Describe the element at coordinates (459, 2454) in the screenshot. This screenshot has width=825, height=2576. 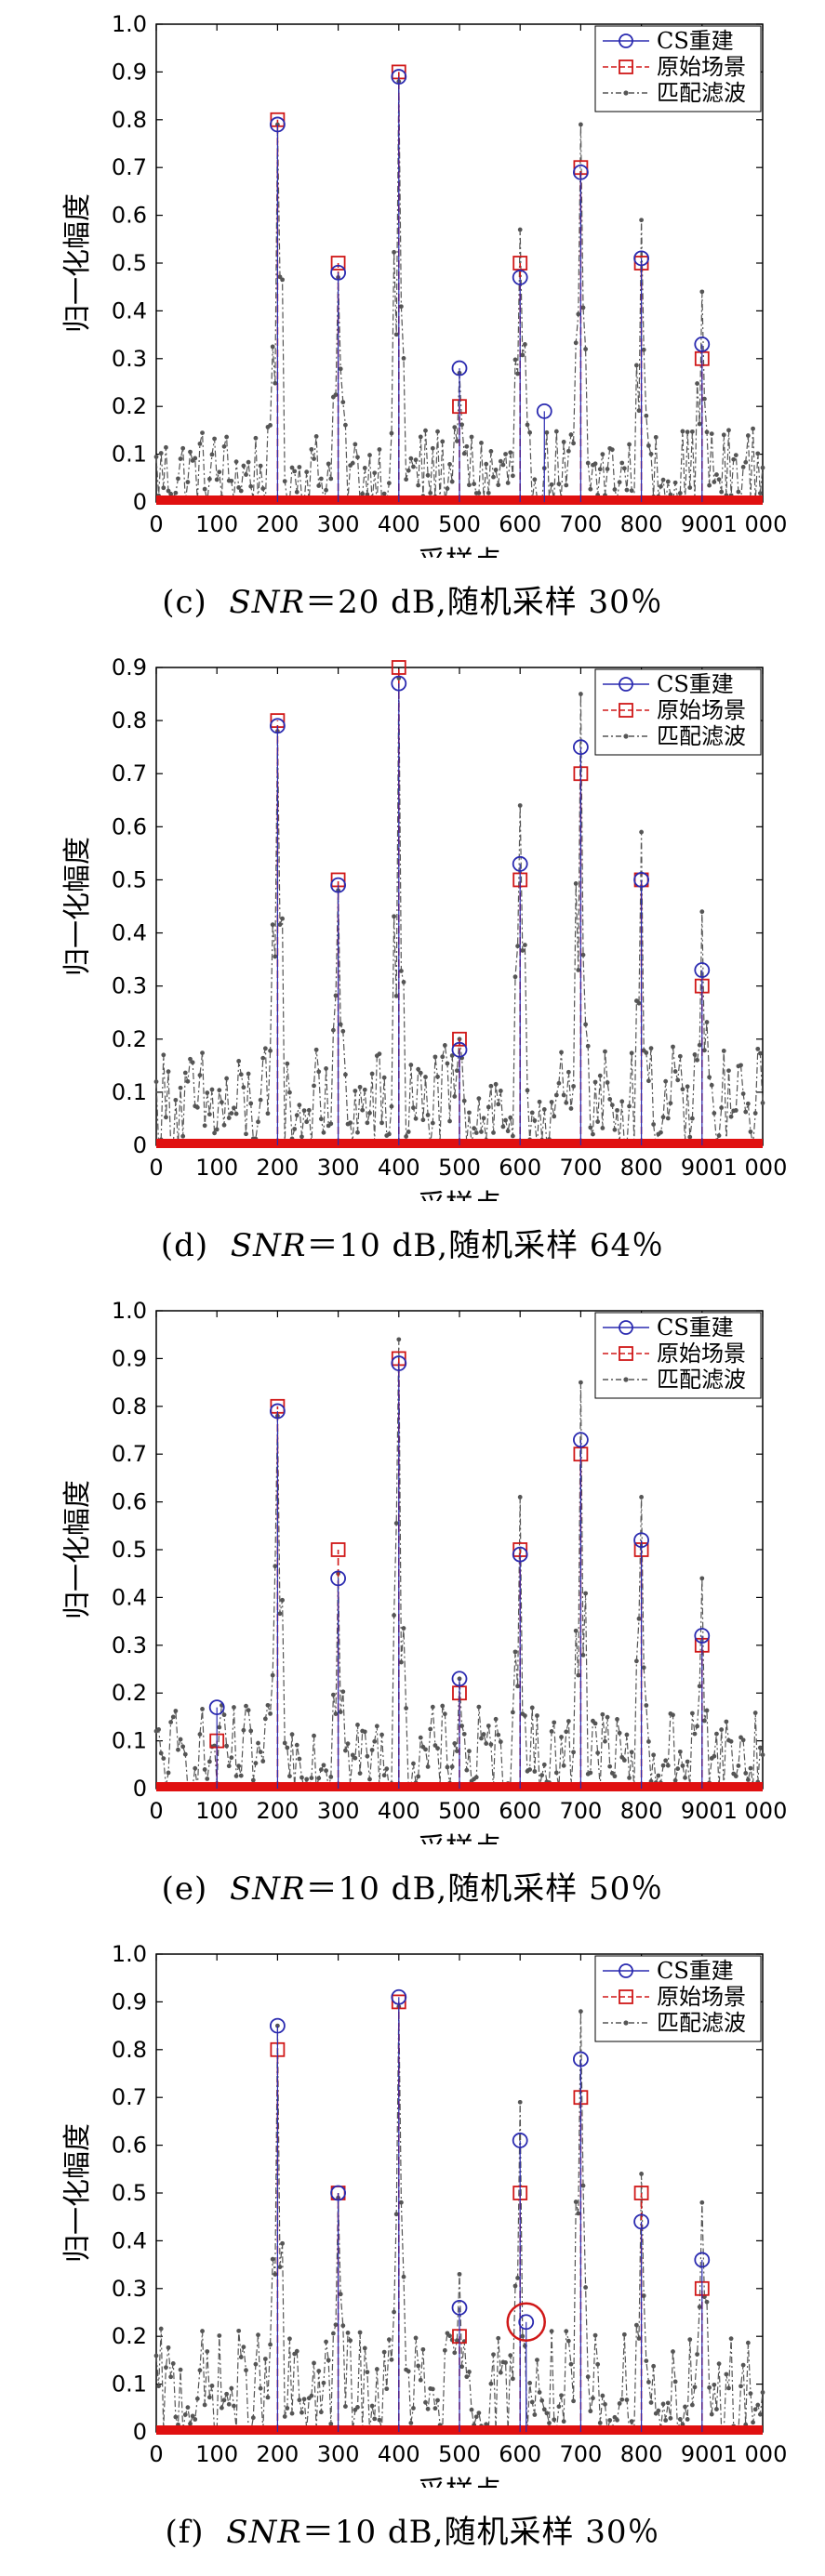
I see `x-tick-label: 500` at that location.